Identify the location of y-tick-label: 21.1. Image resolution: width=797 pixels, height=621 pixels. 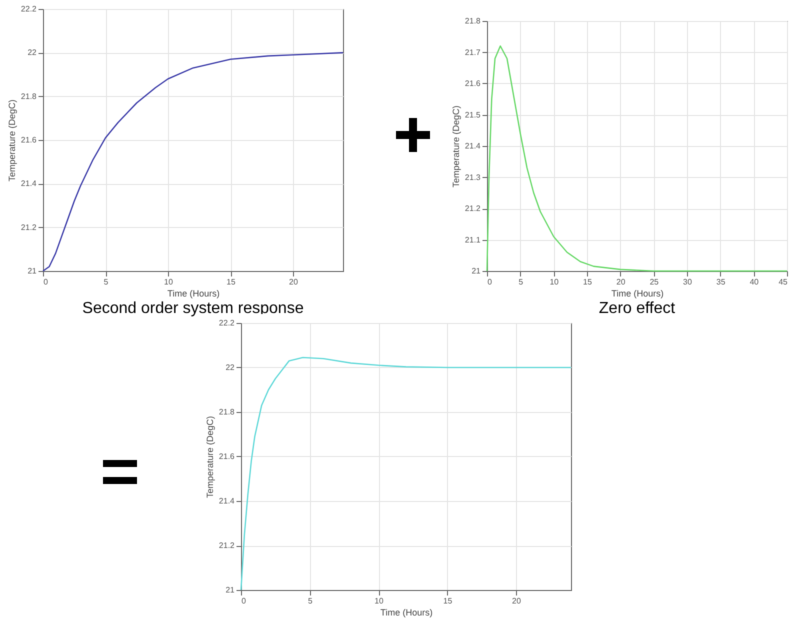
(473, 239).